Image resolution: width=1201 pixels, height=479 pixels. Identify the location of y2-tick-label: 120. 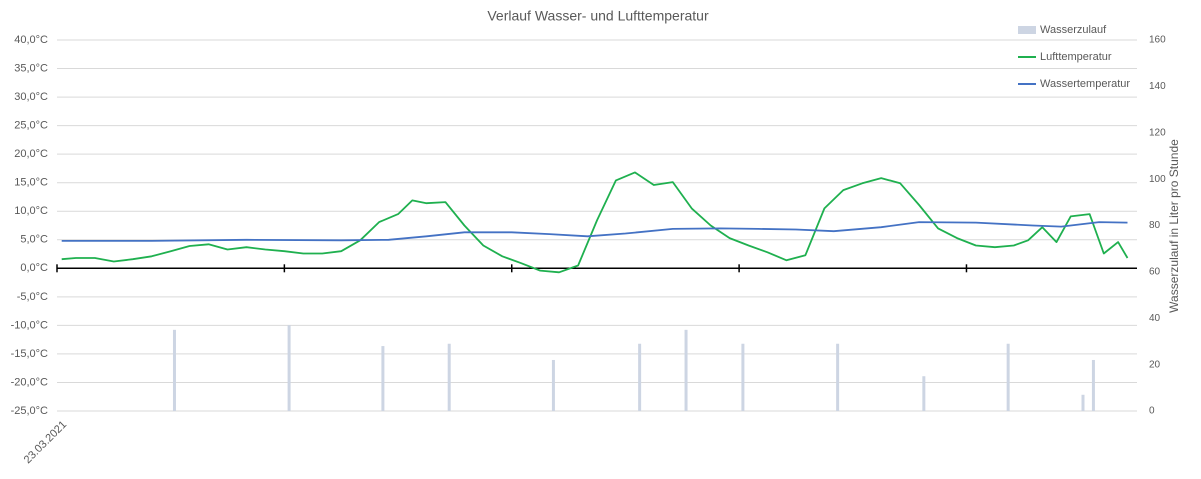
(1157, 132).